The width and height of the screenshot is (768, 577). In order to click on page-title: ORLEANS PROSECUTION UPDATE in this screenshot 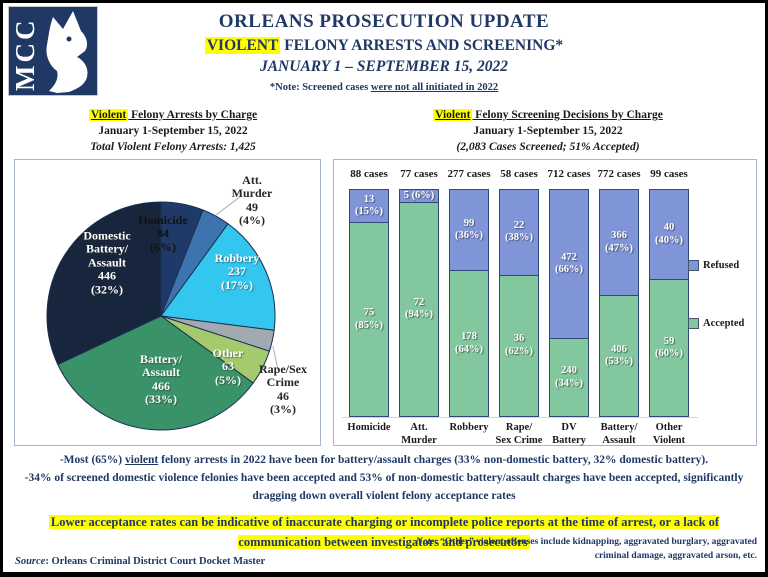, I will do `click(384, 21)`.